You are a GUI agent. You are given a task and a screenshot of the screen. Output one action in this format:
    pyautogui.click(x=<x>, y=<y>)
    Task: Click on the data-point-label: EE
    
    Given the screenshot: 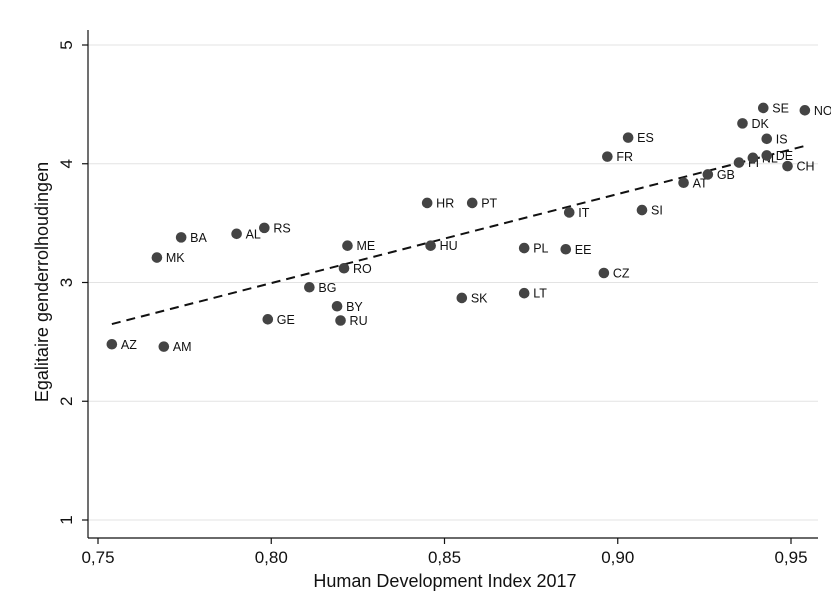 What is the action you would take?
    pyautogui.click(x=583, y=250)
    